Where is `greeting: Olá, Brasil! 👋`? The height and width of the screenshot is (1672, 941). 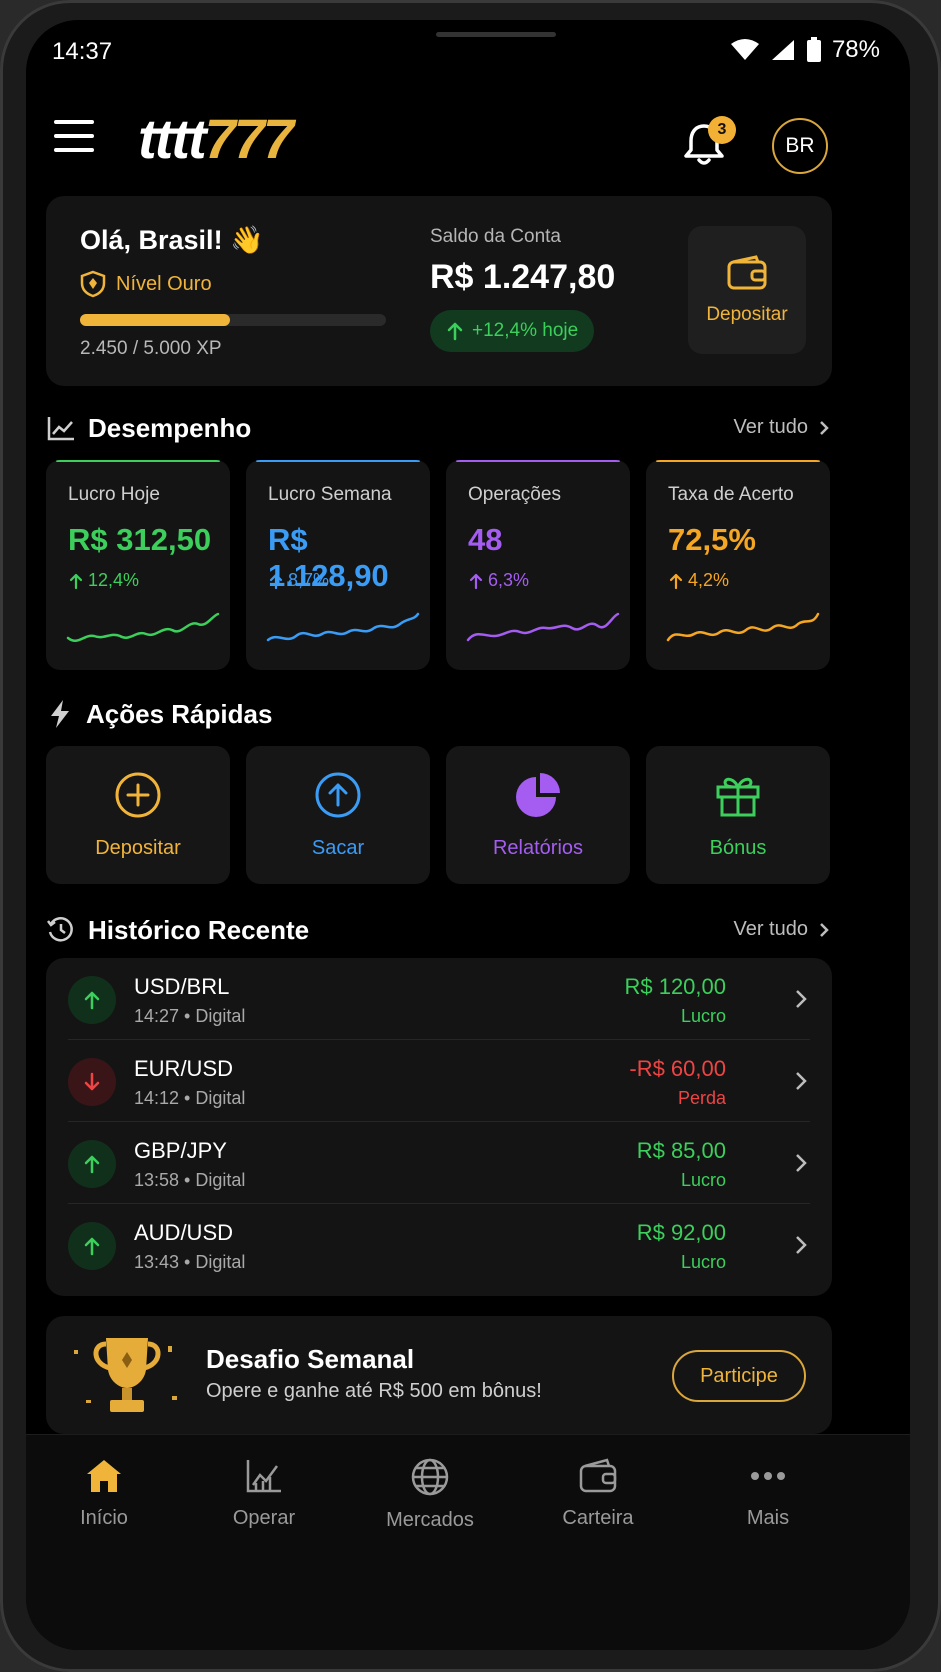
greeting: Olá, Brasil! 👋 is located at coordinates (172, 240).